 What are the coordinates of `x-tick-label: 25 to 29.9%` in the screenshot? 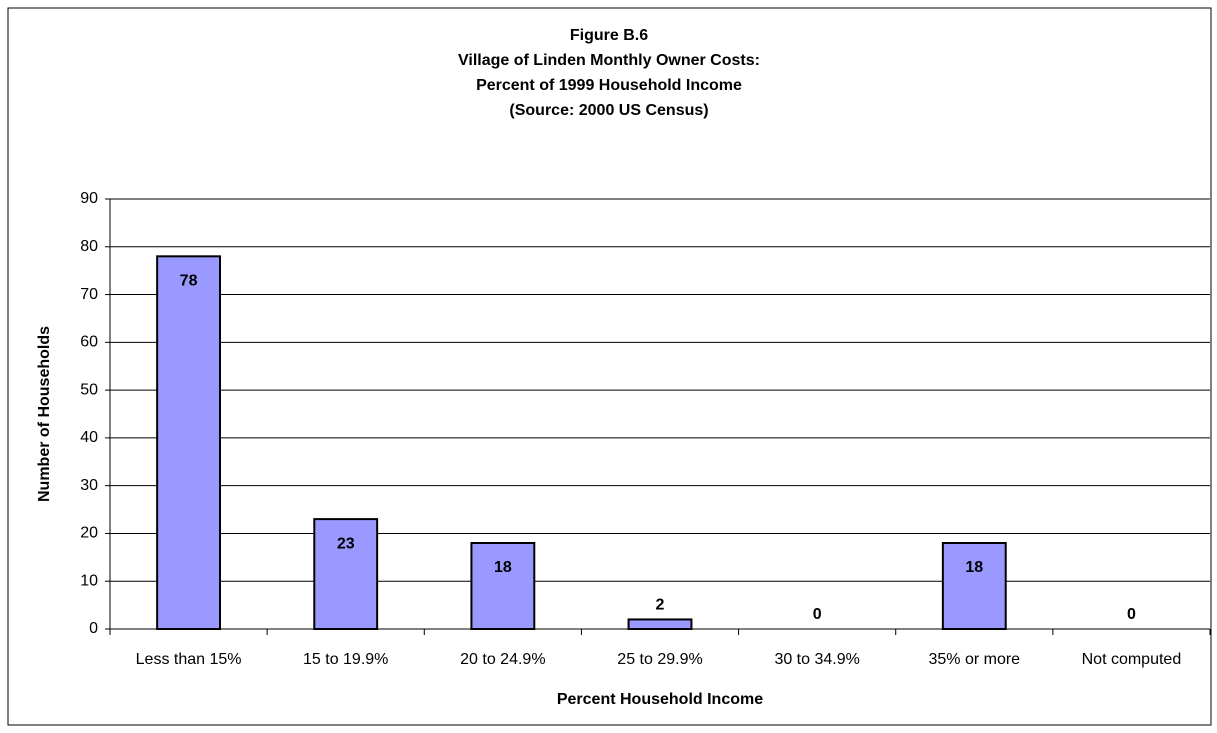 It's located at (659, 659).